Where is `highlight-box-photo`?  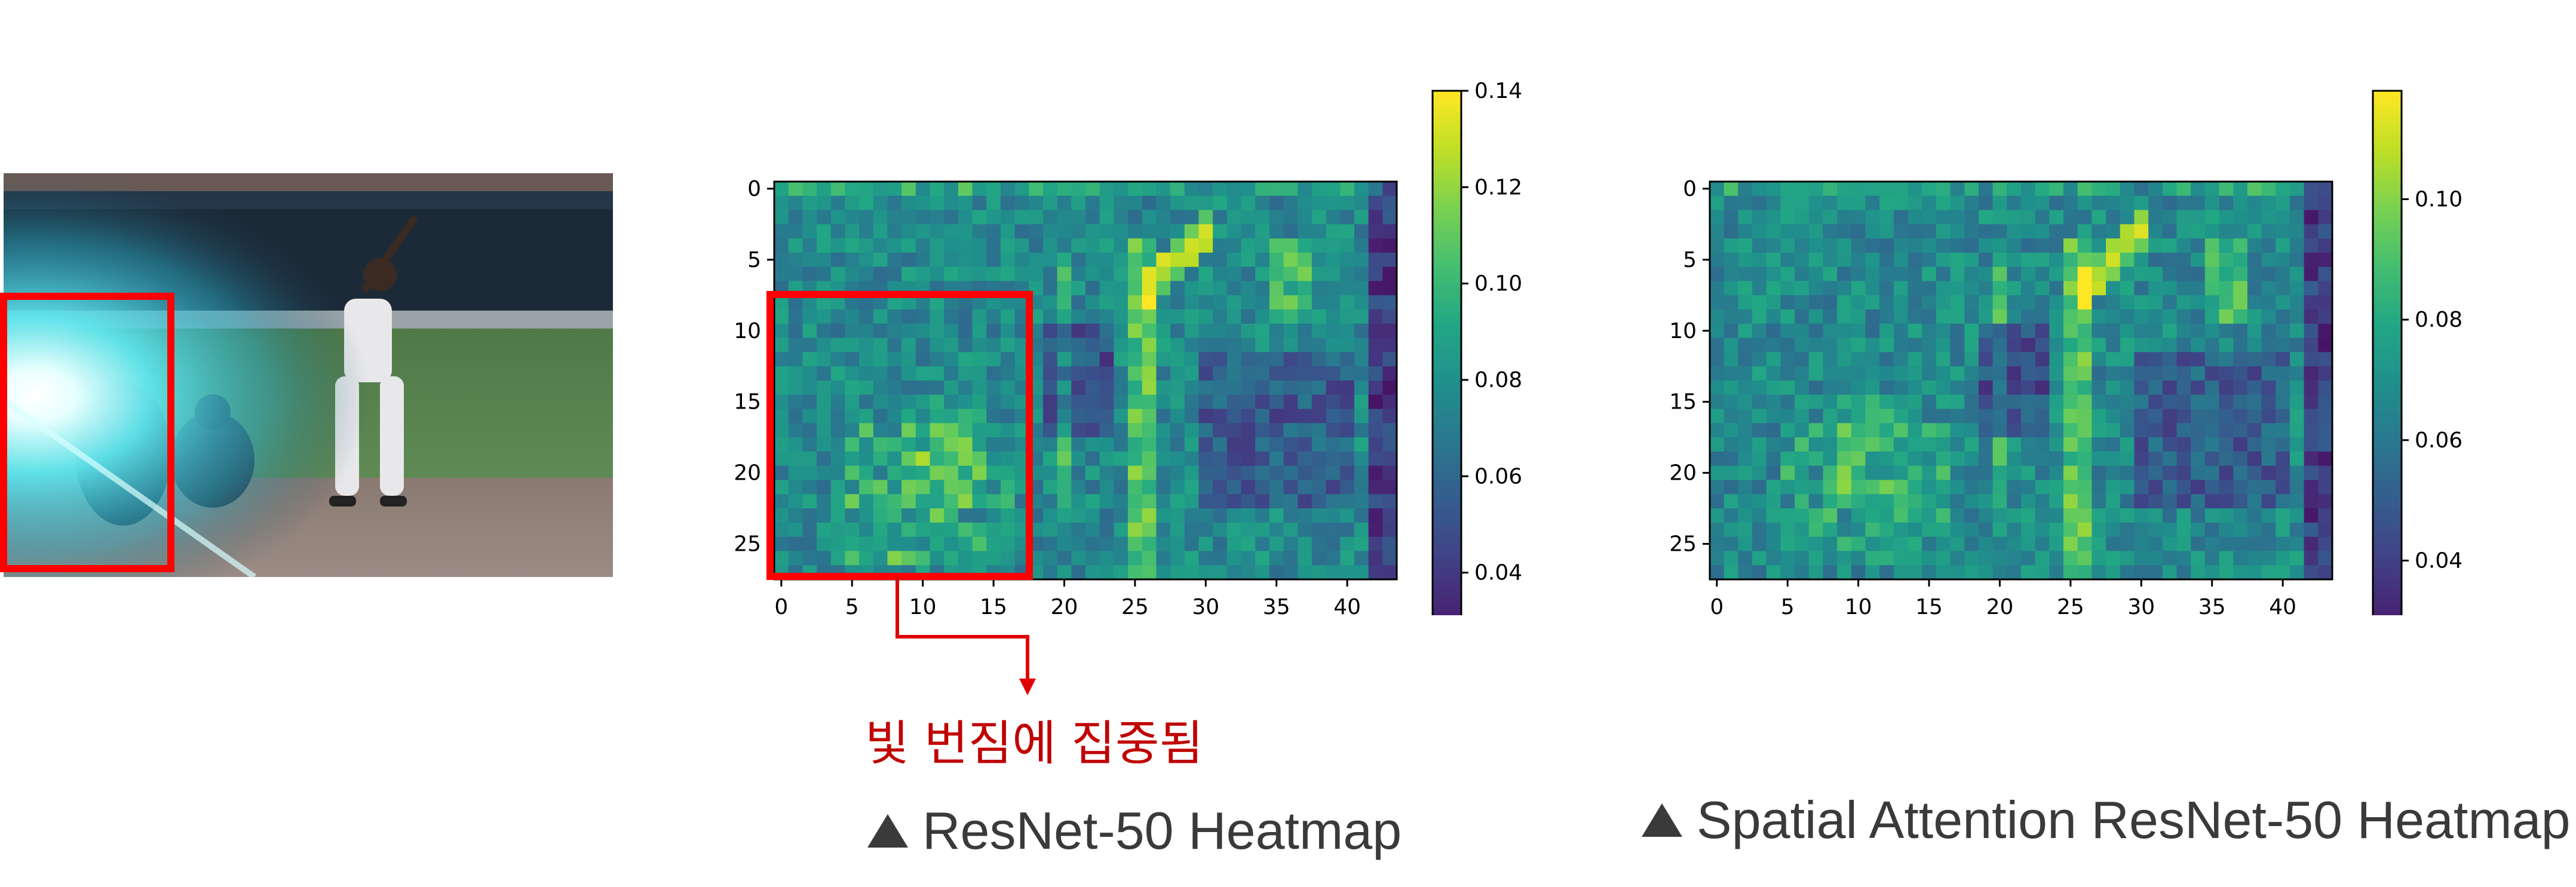 highlight-box-photo is located at coordinates (87, 433).